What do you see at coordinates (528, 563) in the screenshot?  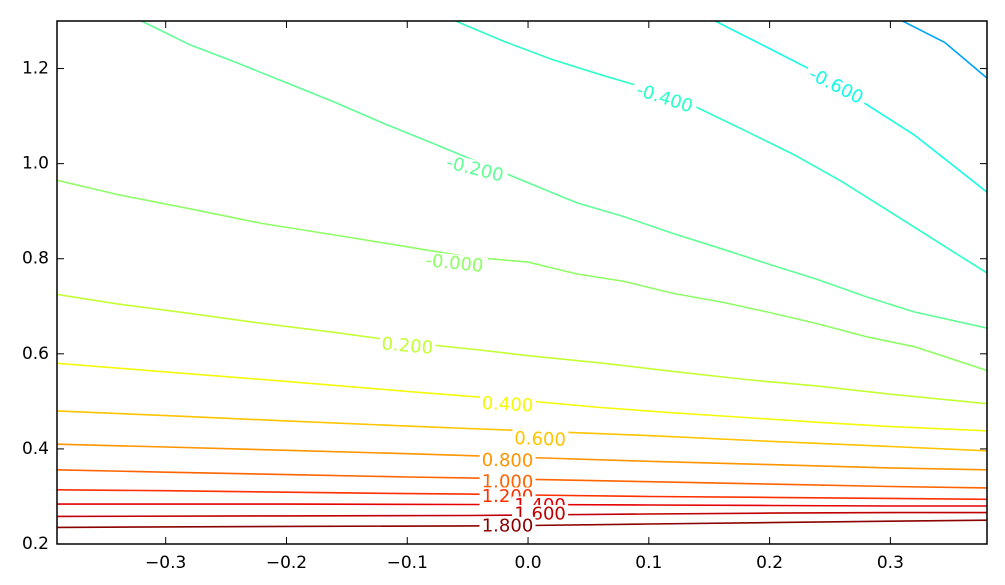 I see `x-tick-label: 0.0` at bounding box center [528, 563].